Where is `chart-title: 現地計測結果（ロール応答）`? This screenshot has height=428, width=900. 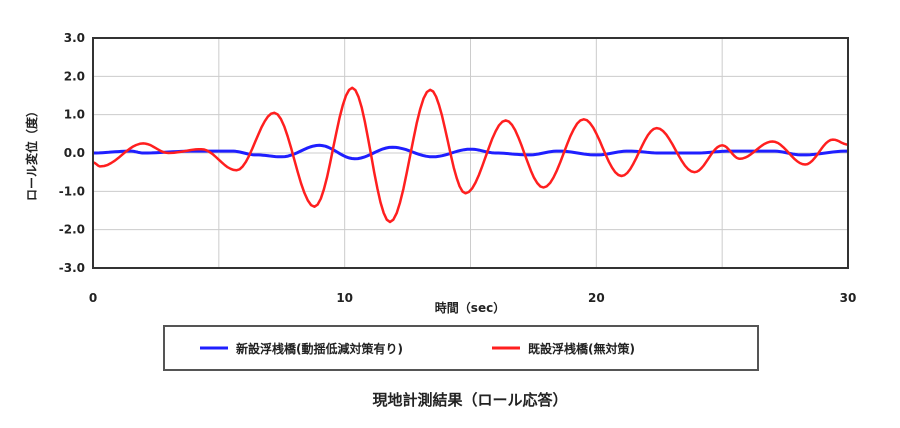 chart-title: 現地計測結果（ロール応答） is located at coordinates (469, 400).